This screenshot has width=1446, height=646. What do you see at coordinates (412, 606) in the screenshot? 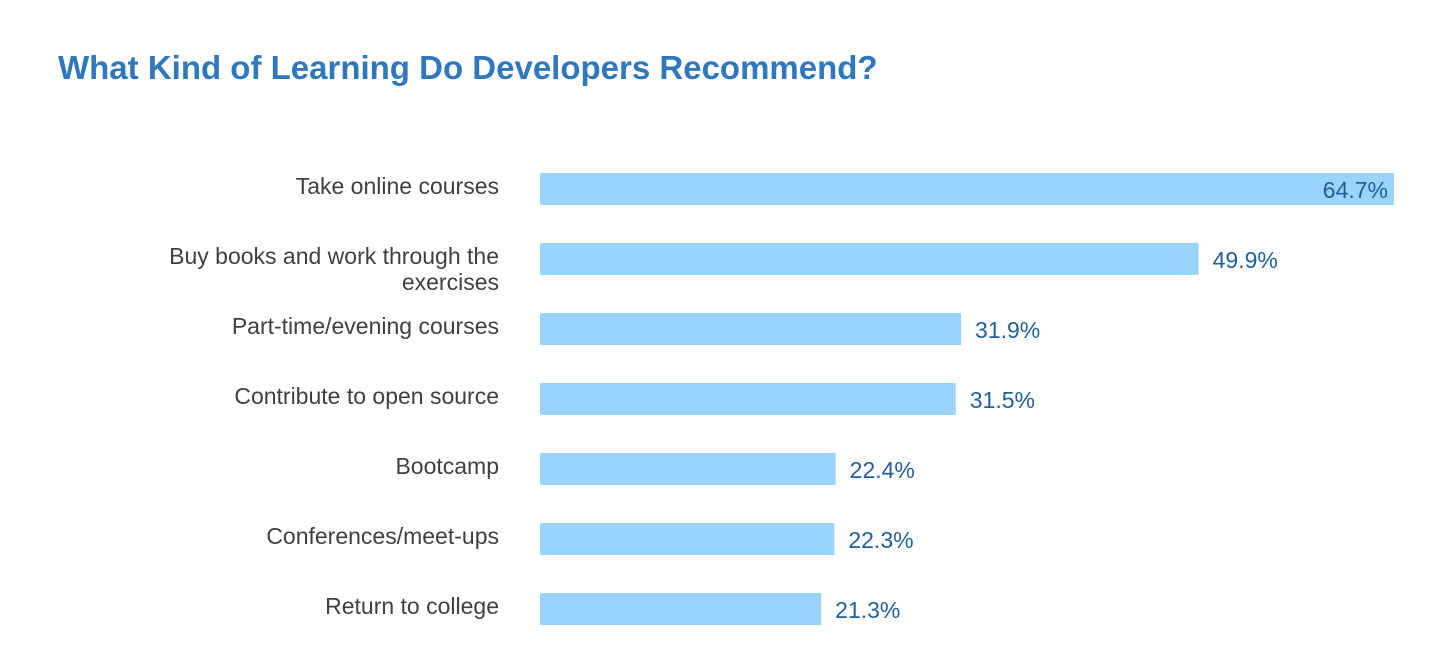
I see `category-label: Return to college` at bounding box center [412, 606].